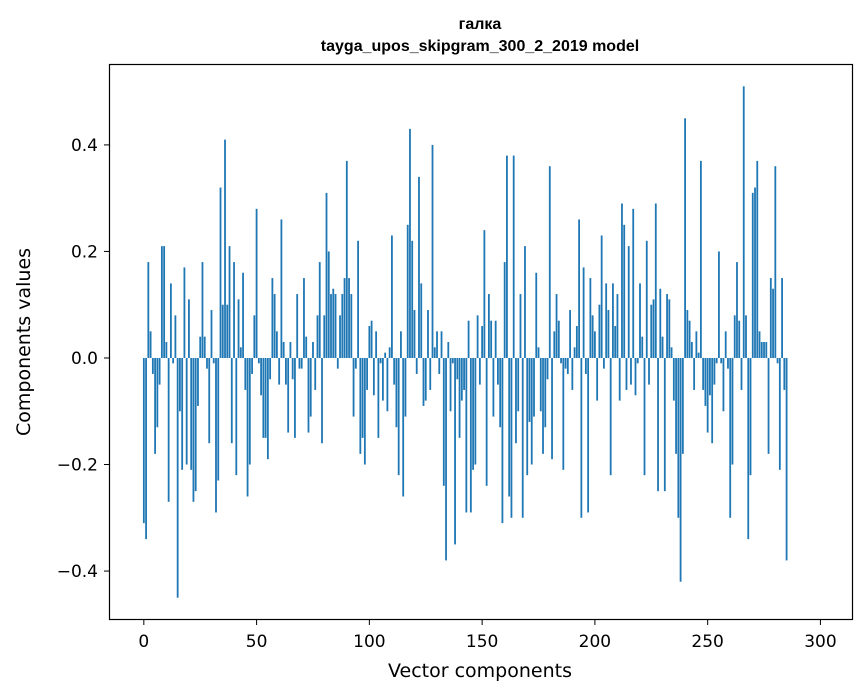 The height and width of the screenshot is (696, 867). Describe the element at coordinates (820, 642) in the screenshot. I see `x-tick-label: 300` at that location.